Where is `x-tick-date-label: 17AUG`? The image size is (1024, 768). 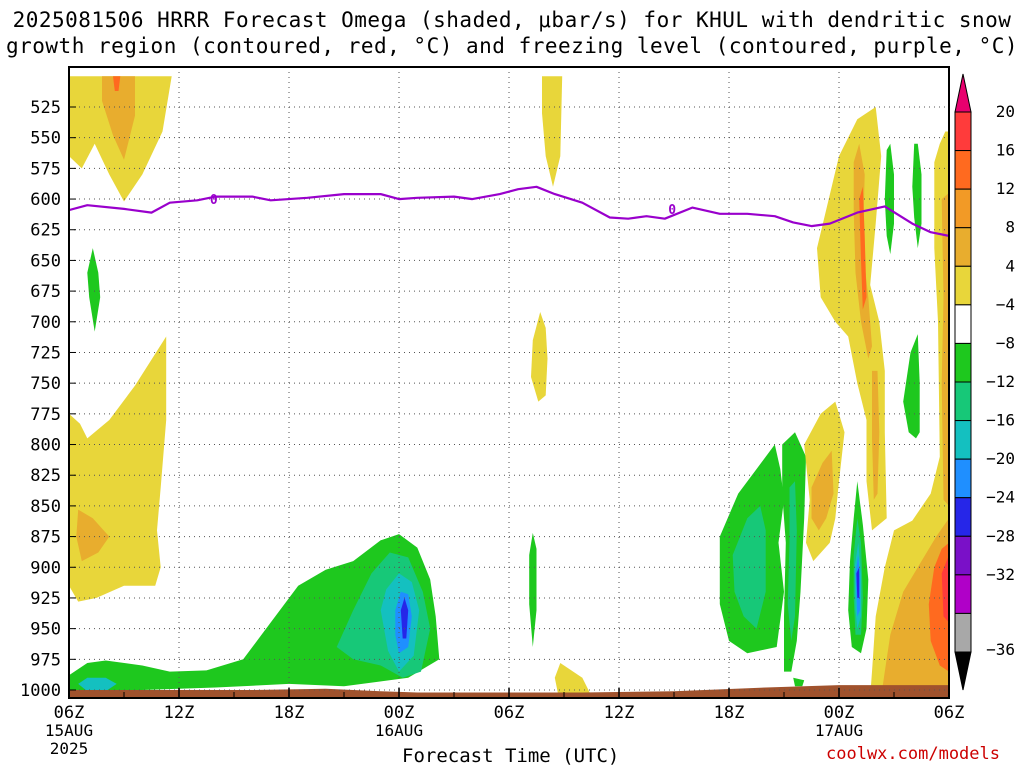
x-tick-date-label: 17AUG is located at coordinates (839, 730).